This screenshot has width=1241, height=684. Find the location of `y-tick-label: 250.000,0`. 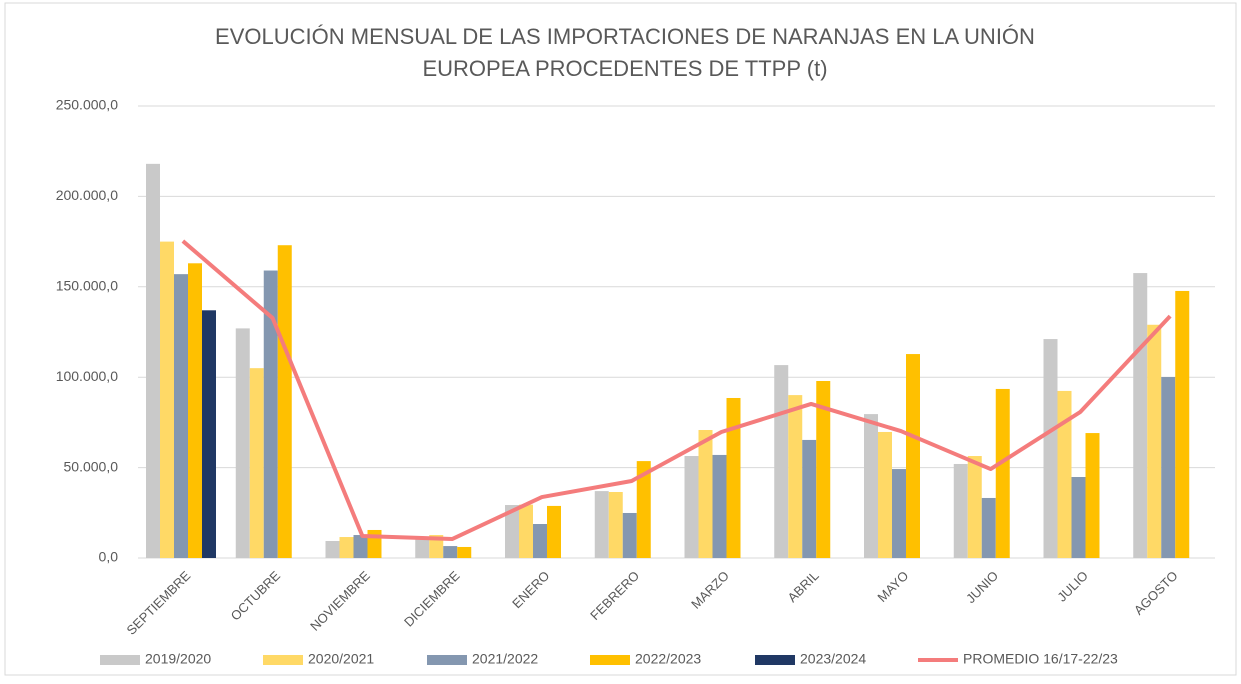

y-tick-label: 250.000,0 is located at coordinates (87, 105).